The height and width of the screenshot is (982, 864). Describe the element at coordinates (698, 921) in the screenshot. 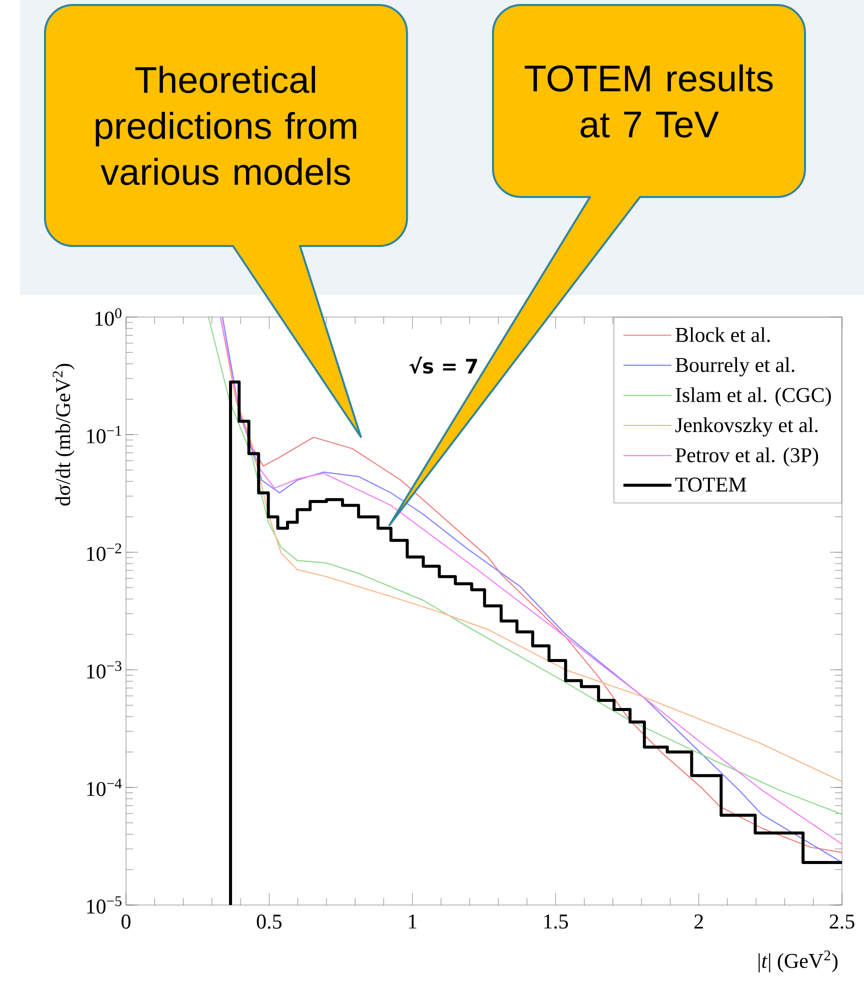

I see `x-tick-label: 2` at that location.